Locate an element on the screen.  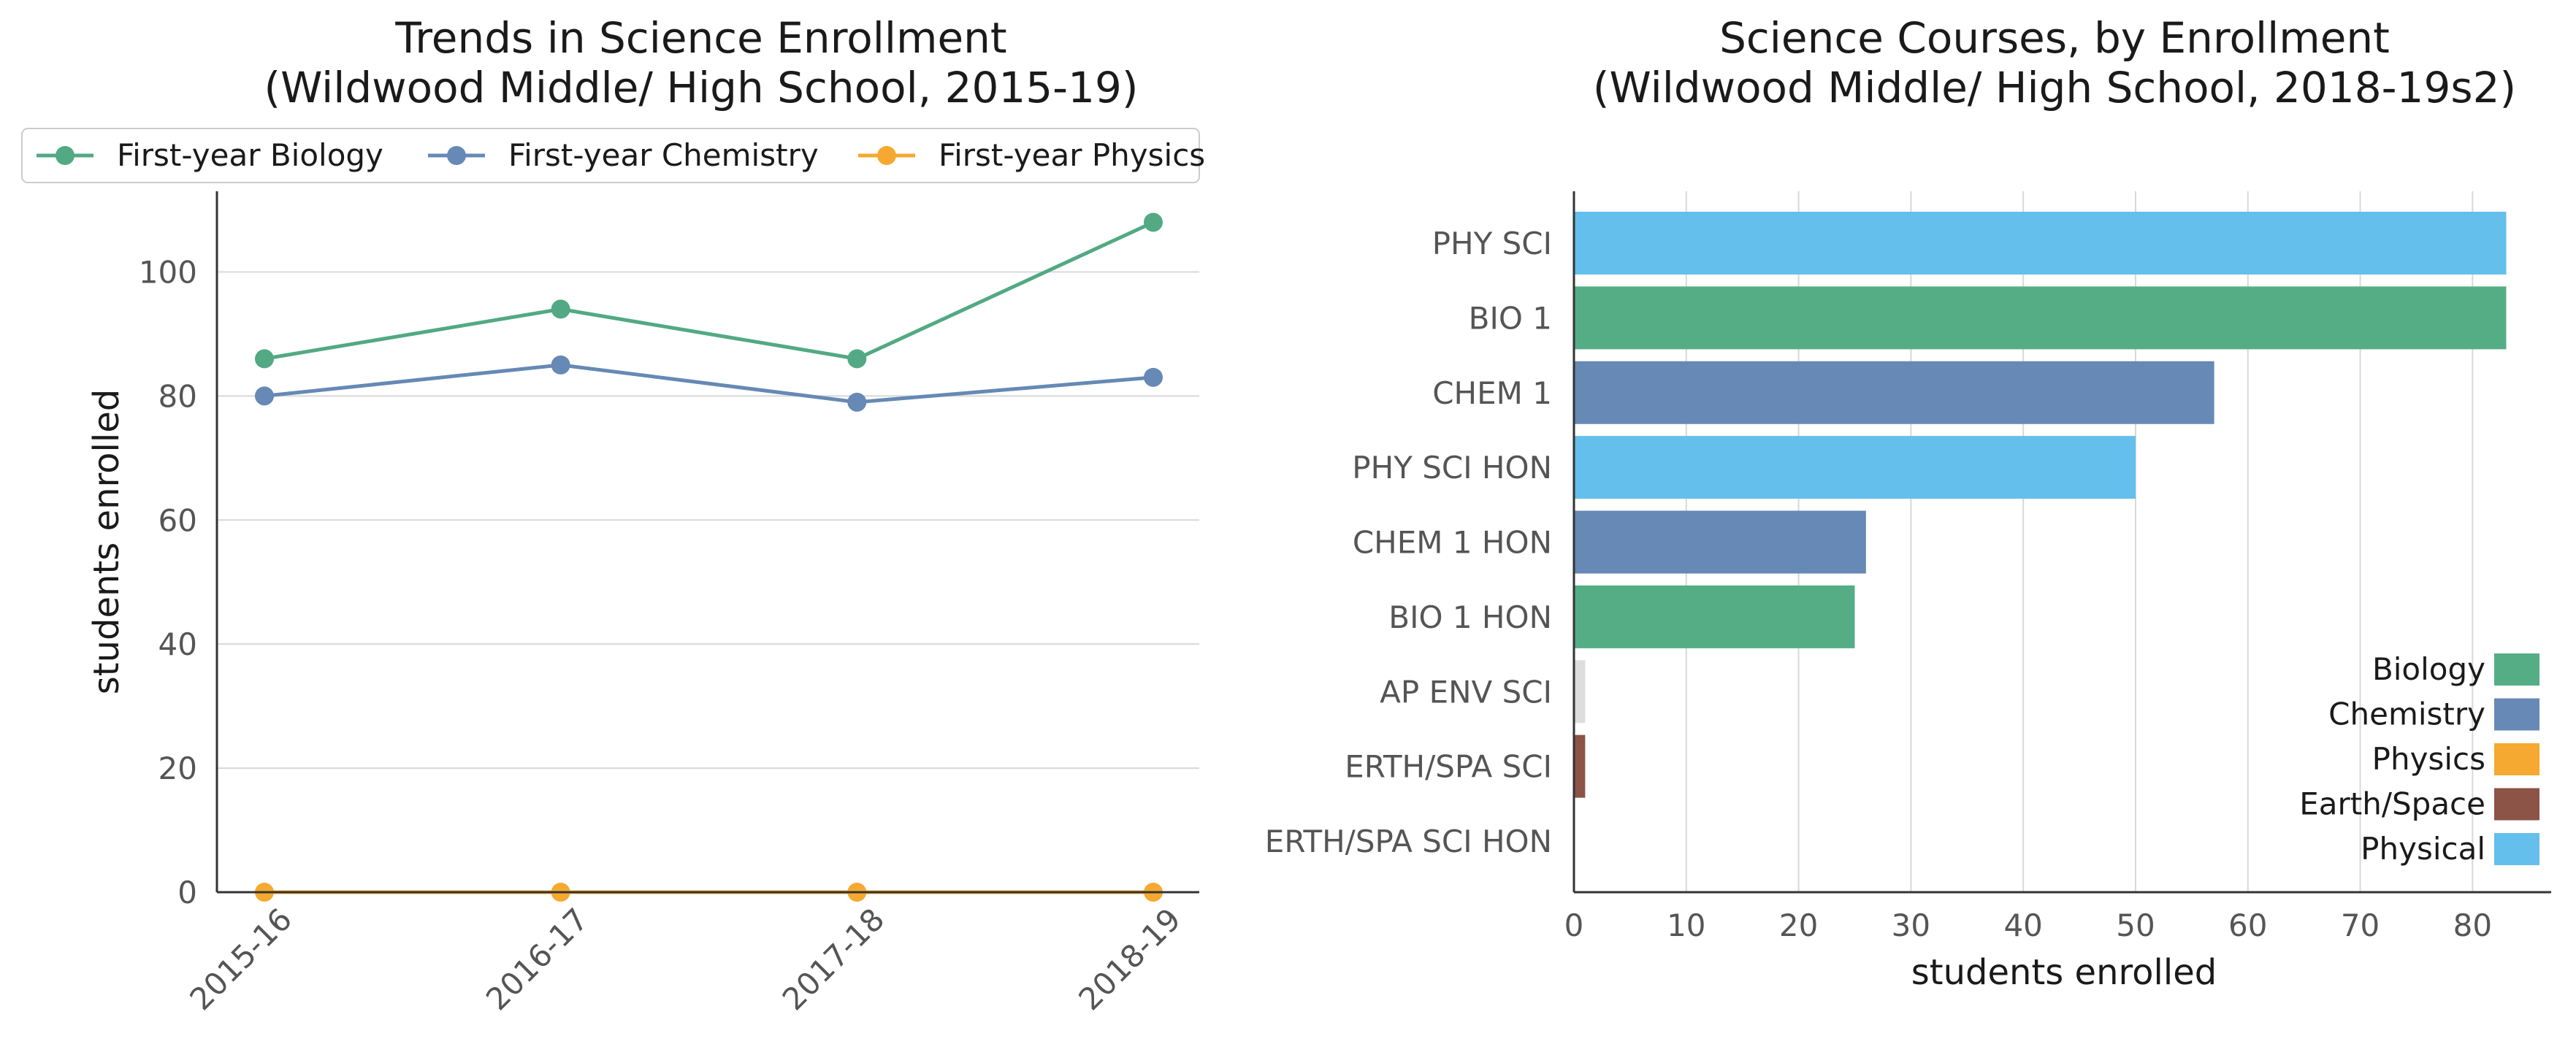
chart2-x-tick-labels: 0 10 20 30 40 50 60 70 80 is located at coordinates (2028, 925).